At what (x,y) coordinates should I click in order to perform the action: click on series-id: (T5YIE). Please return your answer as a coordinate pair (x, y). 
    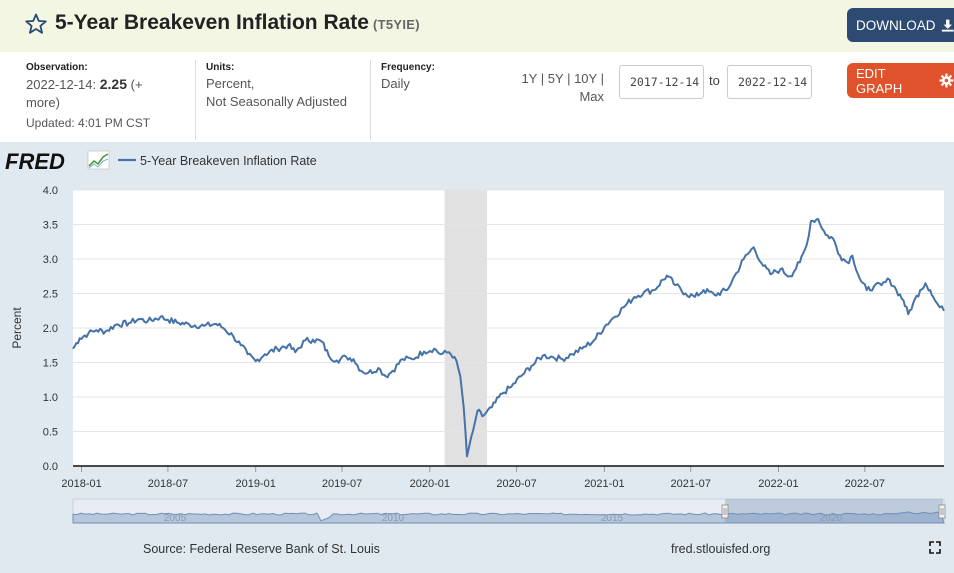
    Looking at the image, I should click on (396, 24).